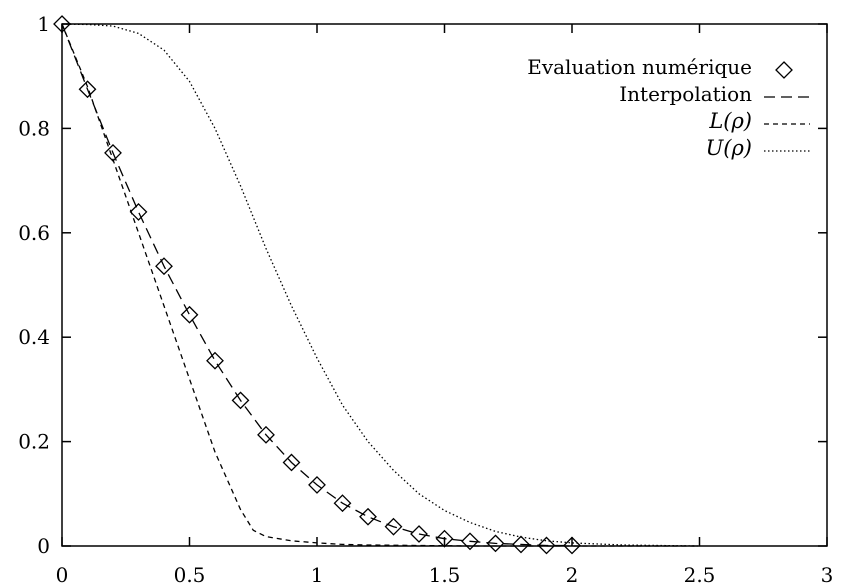  Describe the element at coordinates (729, 148) in the screenshot. I see `legend-label-urho: U(ρ)` at that location.